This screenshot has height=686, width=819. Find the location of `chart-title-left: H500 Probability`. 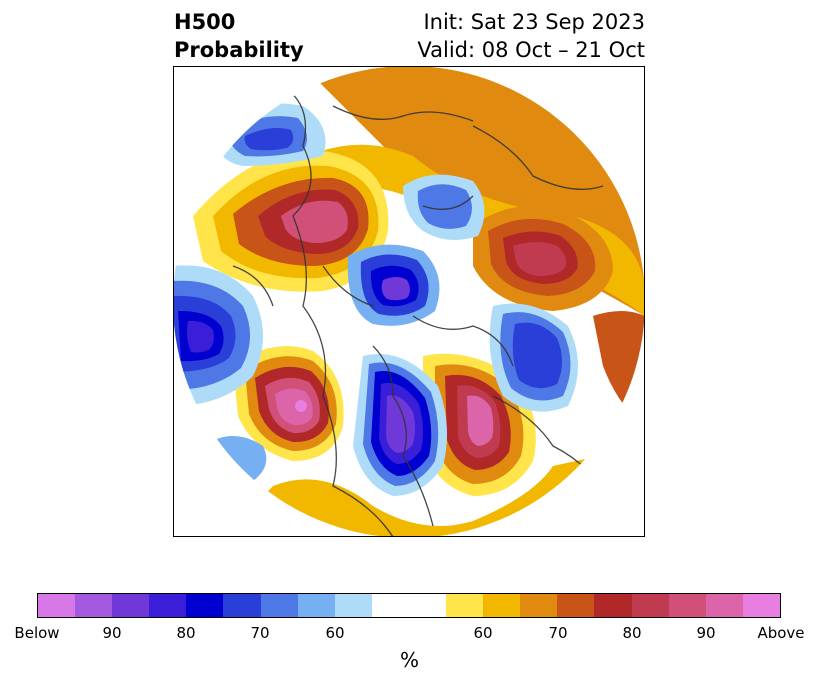

chart-title-left: H500 Probability is located at coordinates (239, 36).